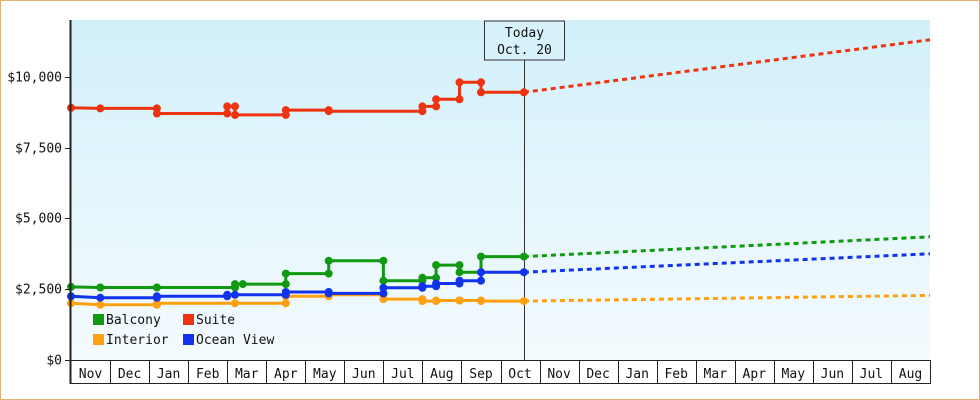 This screenshot has height=400, width=980. I want to click on forecast-line-ocean-view, so click(727, 263).